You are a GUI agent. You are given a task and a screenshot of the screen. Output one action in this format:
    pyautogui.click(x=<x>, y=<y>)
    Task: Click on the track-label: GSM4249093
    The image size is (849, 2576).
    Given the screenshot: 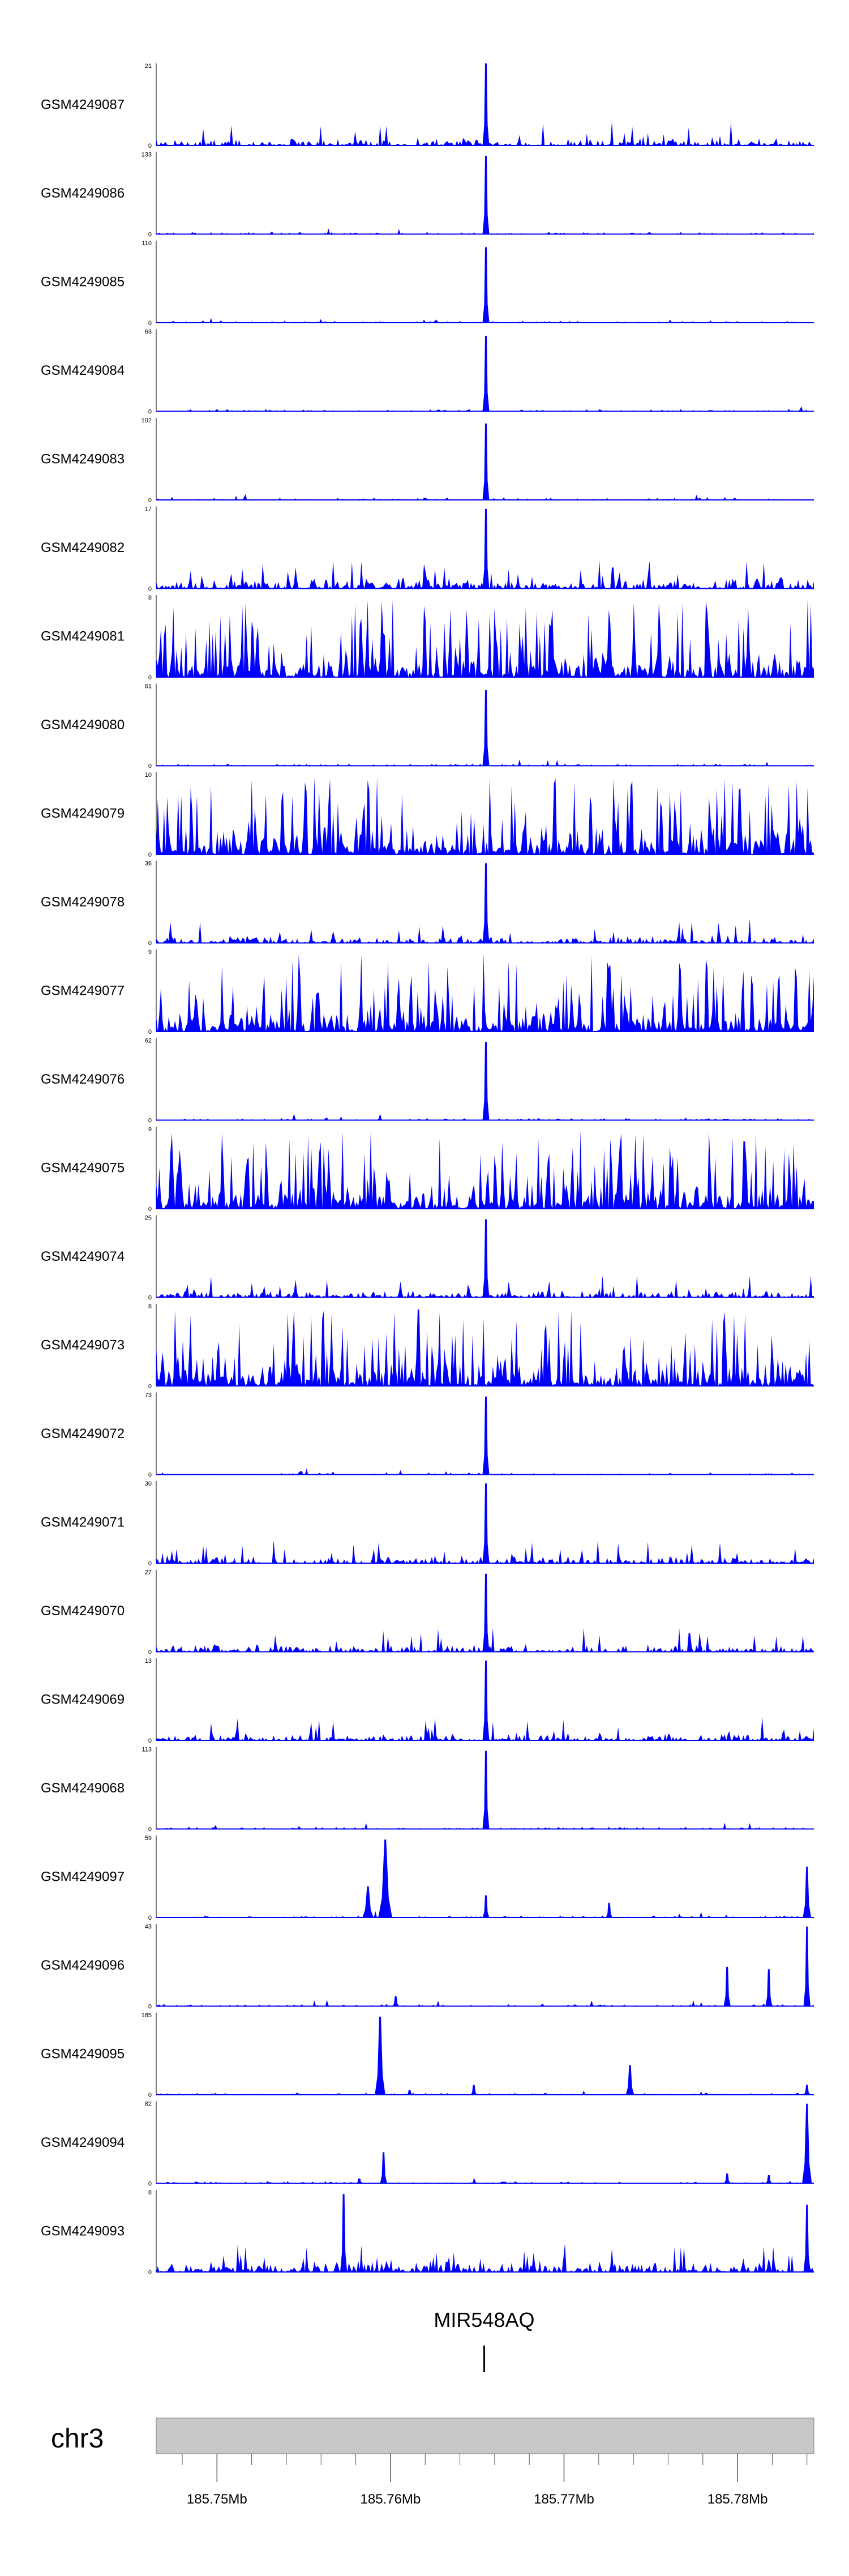 What is the action you would take?
    pyautogui.click(x=83, y=2231)
    